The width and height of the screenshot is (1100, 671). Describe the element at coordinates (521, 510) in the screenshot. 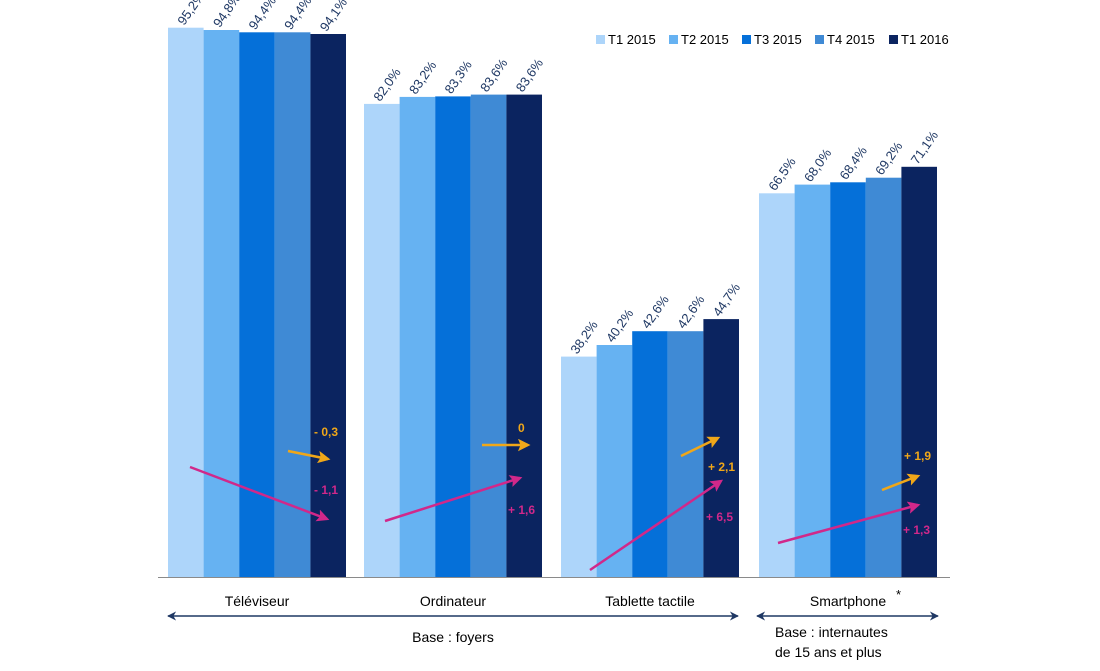

I see `year-change-label: + 1,6` at that location.